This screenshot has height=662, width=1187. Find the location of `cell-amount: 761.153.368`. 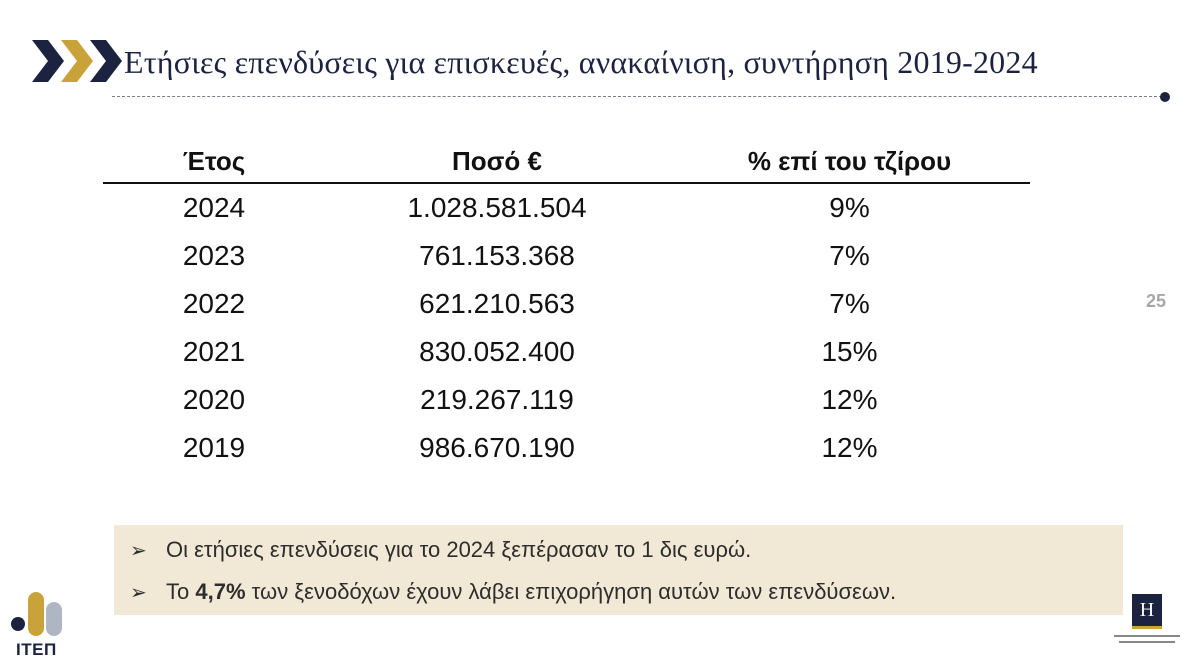

cell-amount: 761.153.368 is located at coordinates (497, 255).